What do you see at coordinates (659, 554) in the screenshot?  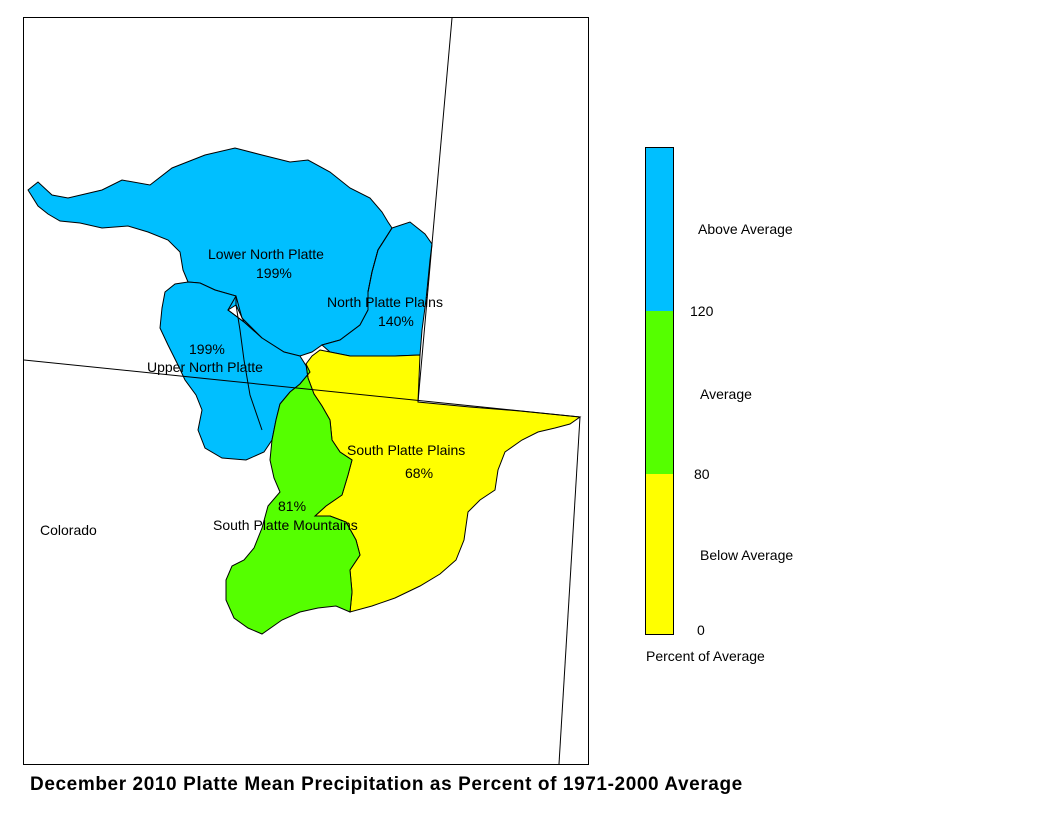 I see `legend-swatch-below-average` at bounding box center [659, 554].